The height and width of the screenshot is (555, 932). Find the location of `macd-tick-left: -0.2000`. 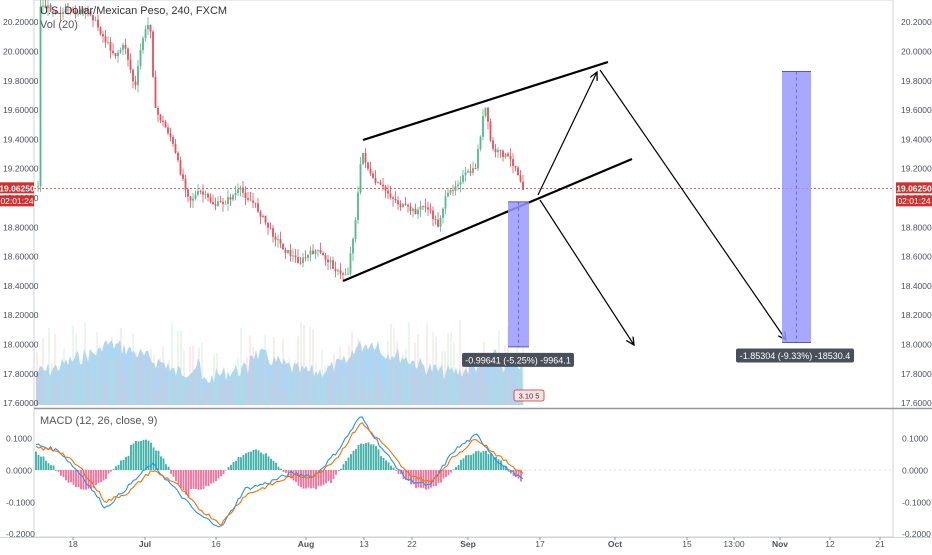

macd-tick-left: -0.2000 is located at coordinates (20, 534).